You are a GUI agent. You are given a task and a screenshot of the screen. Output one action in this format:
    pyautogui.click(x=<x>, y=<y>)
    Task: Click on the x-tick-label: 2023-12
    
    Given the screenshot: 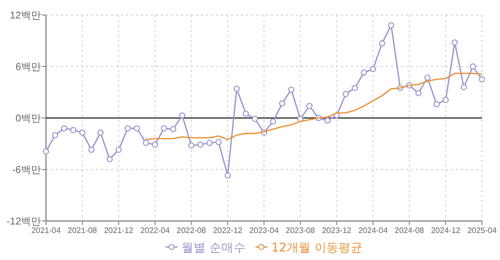 What is the action you would take?
    pyautogui.click(x=337, y=230)
    